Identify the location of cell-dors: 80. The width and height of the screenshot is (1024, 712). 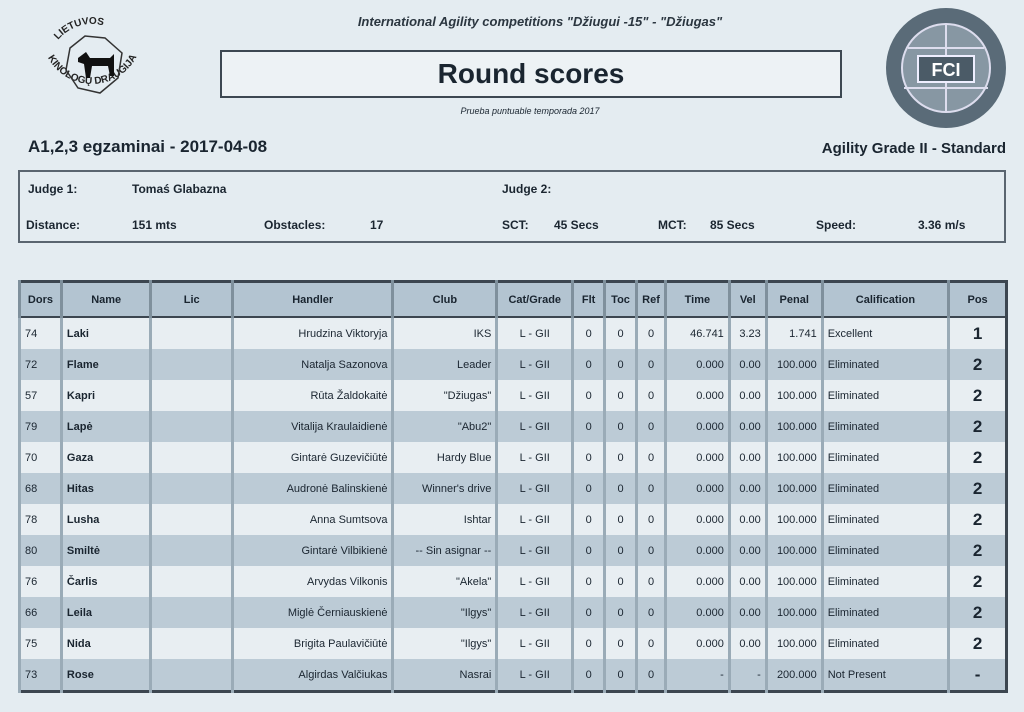
(40, 550).